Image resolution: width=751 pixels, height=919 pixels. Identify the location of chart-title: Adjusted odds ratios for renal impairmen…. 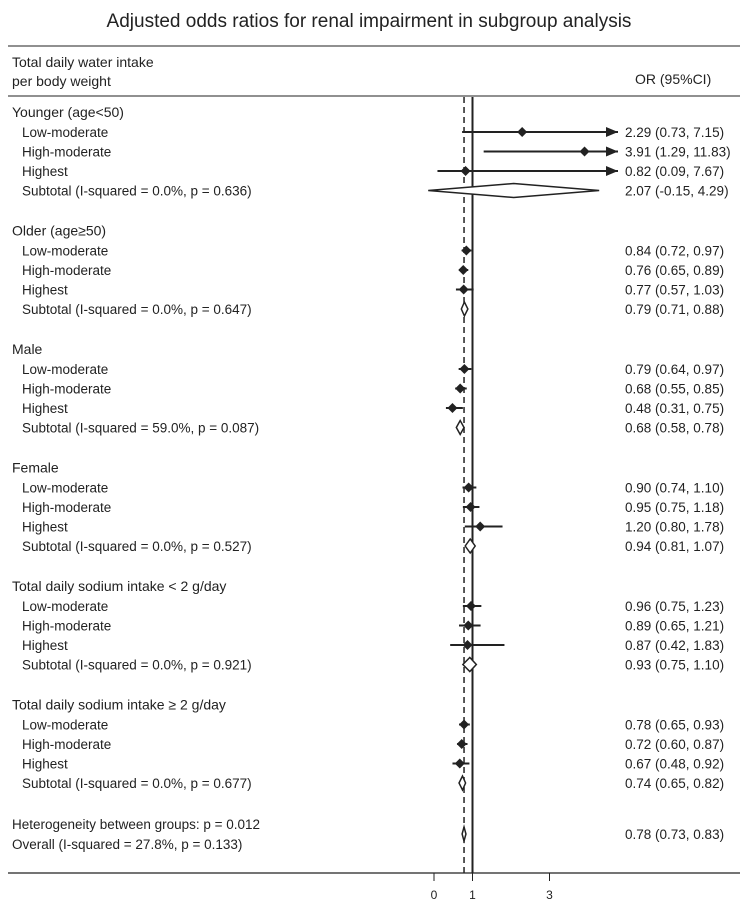
(369, 21).